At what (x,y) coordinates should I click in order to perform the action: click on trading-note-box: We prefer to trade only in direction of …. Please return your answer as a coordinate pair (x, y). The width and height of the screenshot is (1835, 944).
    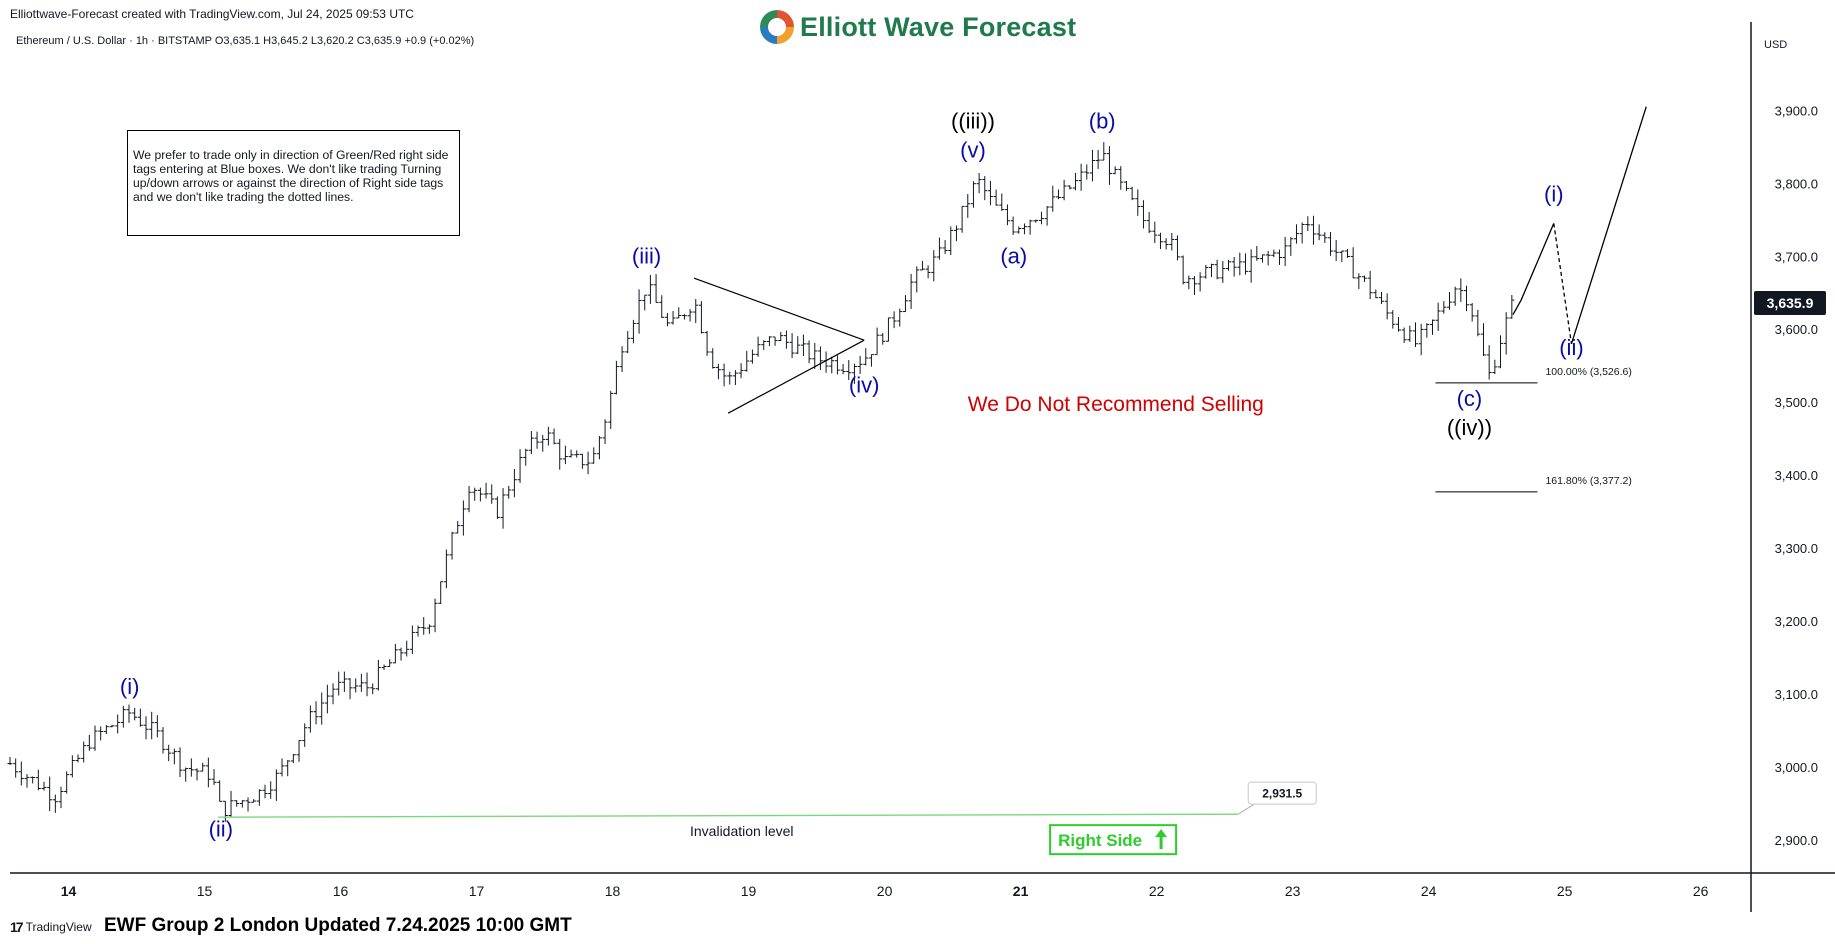
    Looking at the image, I should click on (293, 183).